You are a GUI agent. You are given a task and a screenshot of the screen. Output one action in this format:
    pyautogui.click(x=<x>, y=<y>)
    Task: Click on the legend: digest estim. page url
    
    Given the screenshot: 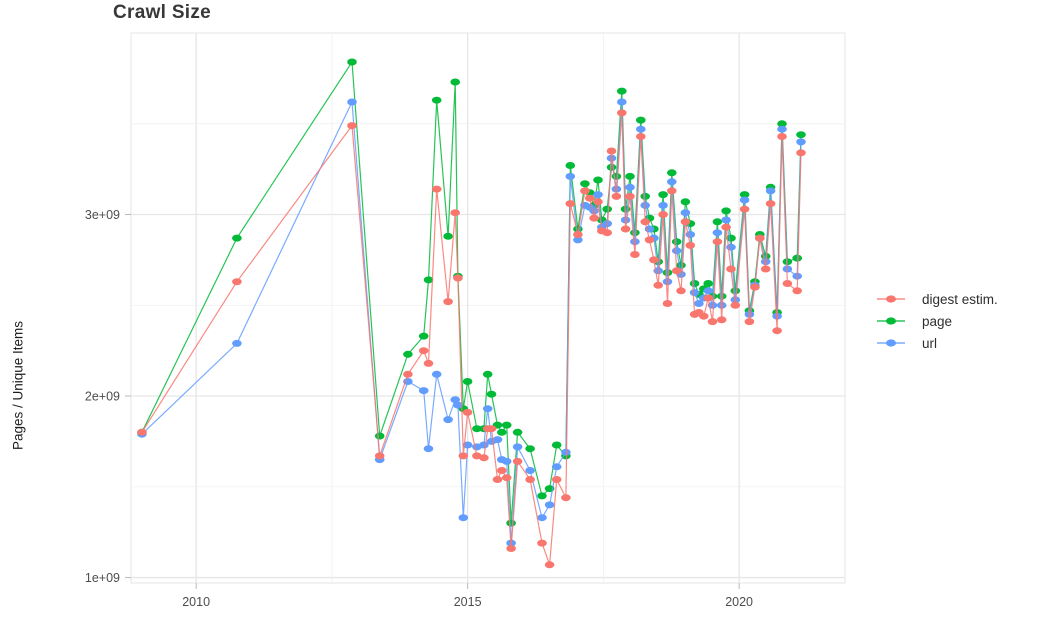 What is the action you would take?
    pyautogui.click(x=937, y=321)
    